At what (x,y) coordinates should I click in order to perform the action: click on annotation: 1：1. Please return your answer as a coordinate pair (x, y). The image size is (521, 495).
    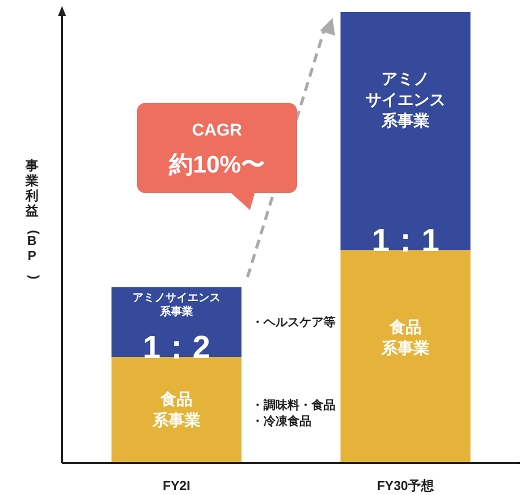
    Looking at the image, I should click on (406, 240).